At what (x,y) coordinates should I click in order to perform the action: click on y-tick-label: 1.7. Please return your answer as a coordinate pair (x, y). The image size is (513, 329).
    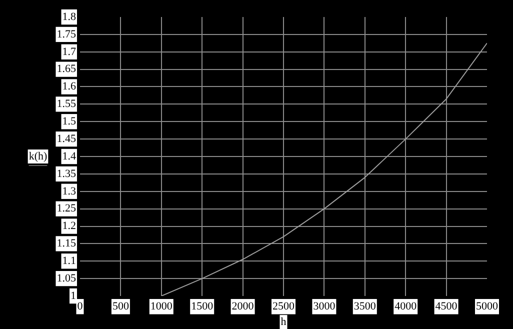
    Looking at the image, I should click on (69, 52).